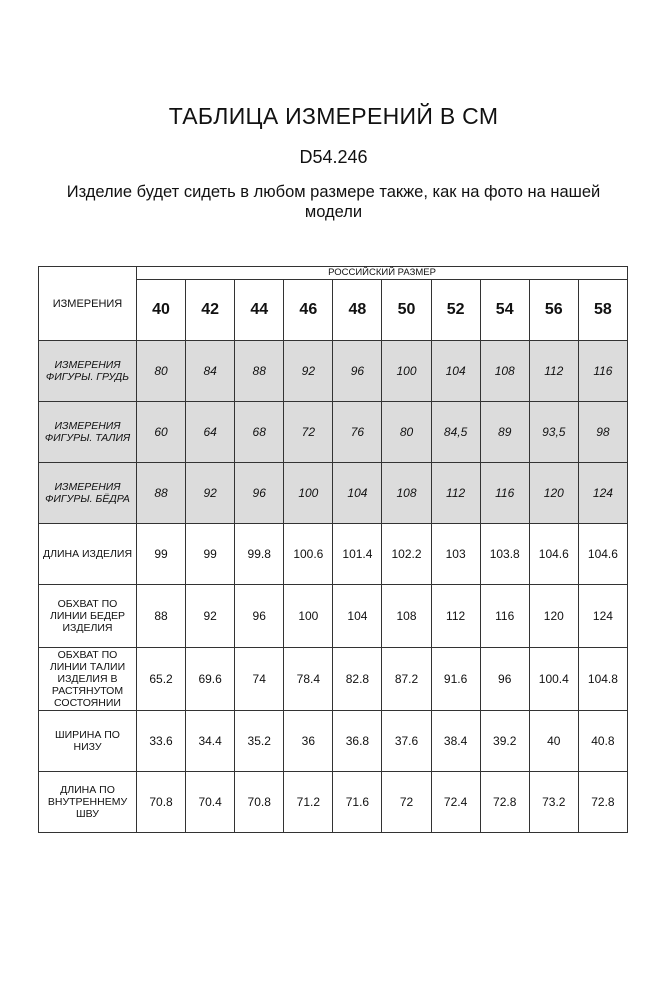  I want to click on row-label: ШИРИНА ПО НИЗУ, so click(87, 741).